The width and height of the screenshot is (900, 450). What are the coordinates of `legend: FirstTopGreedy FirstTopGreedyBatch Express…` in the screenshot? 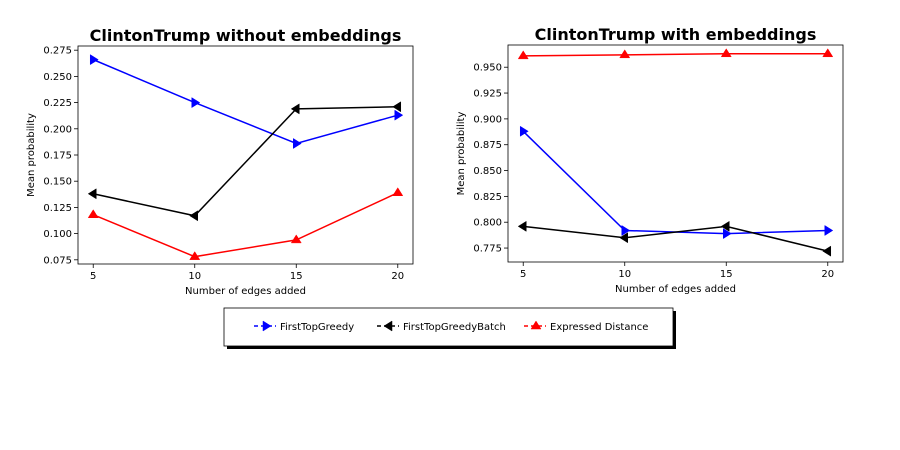 It's located at (449, 328).